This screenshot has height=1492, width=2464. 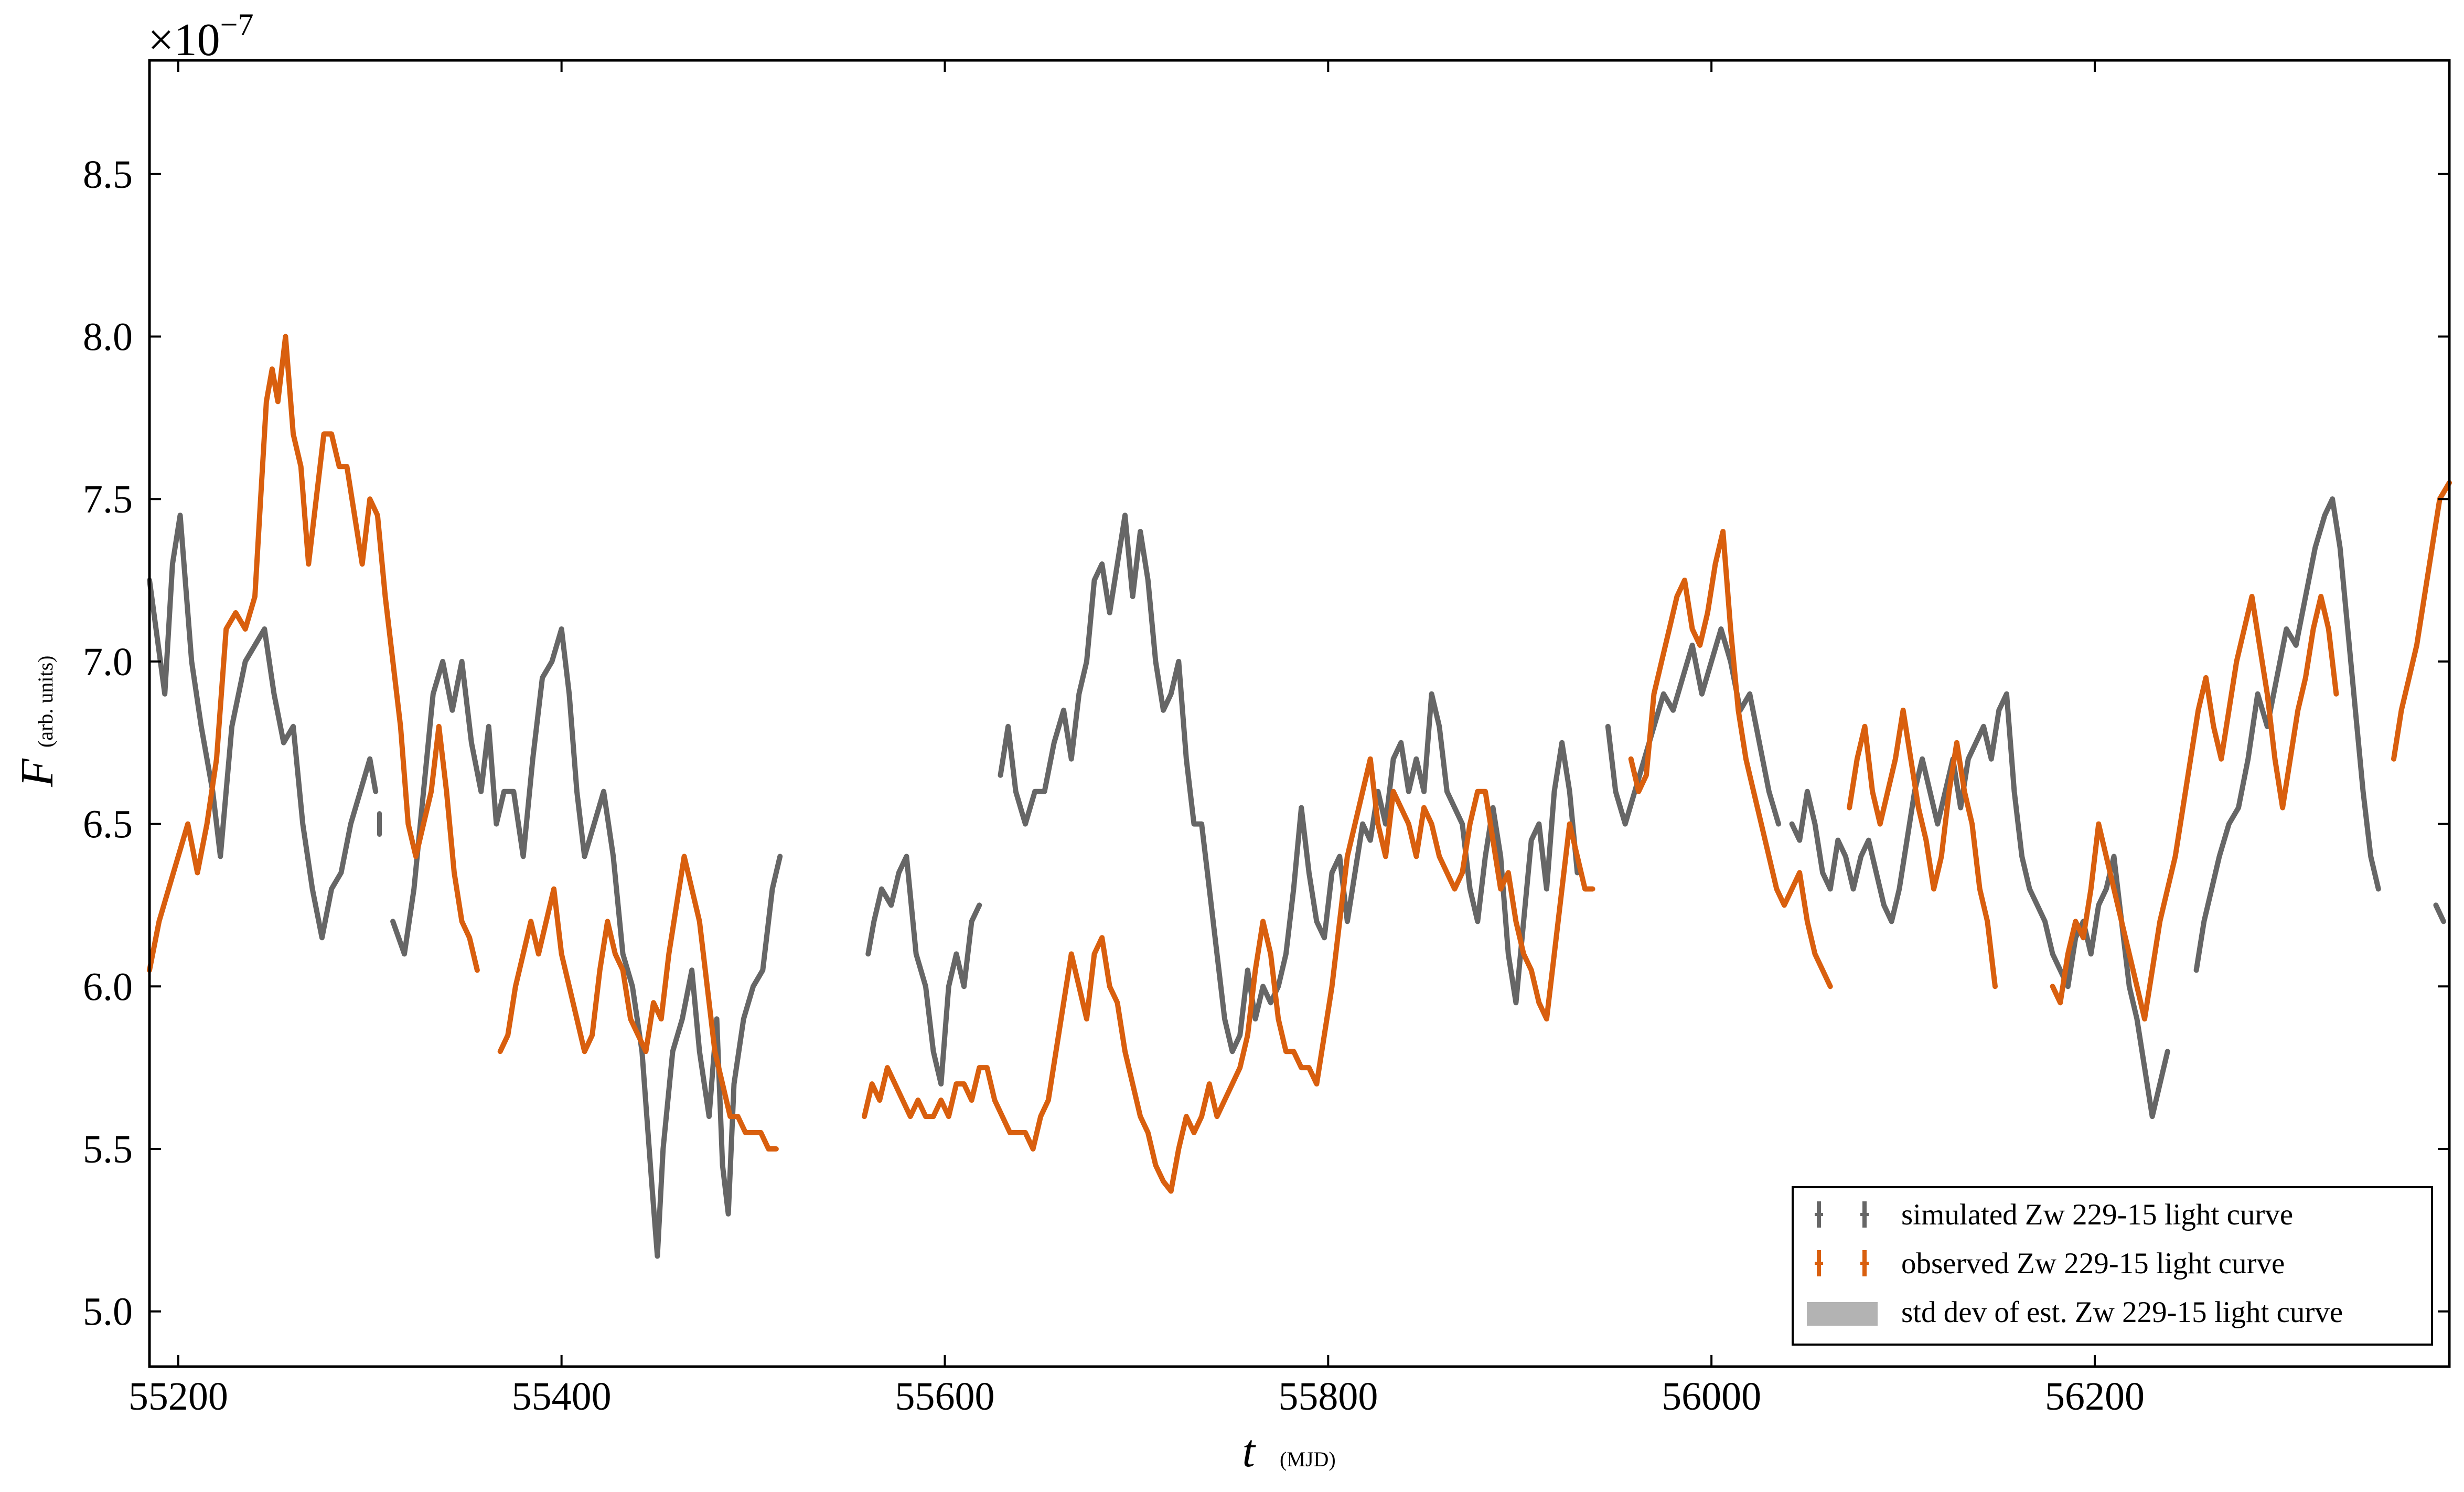 What do you see at coordinates (108, 1312) in the screenshot?
I see `y-tick-label: 5.0` at bounding box center [108, 1312].